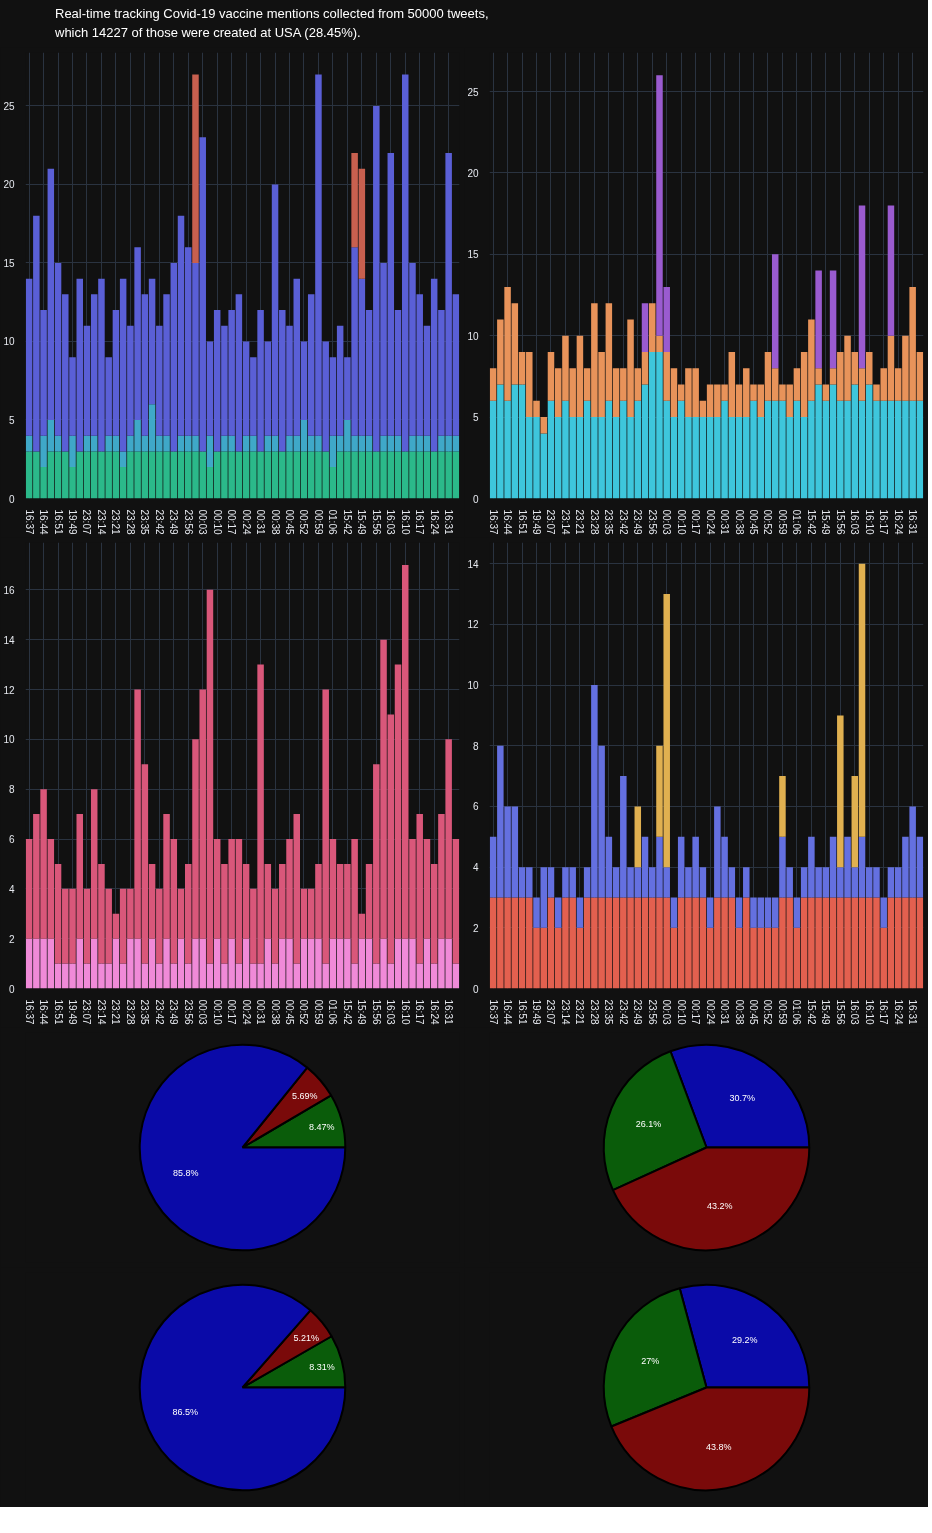  Describe the element at coordinates (305, 1096) in the screenshot. I see `data-label: 5.69%` at that location.